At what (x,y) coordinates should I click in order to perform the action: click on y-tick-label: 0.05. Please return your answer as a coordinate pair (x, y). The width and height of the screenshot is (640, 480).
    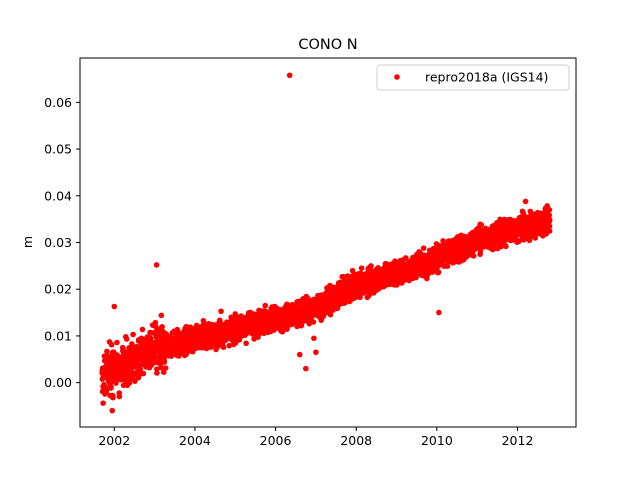
    Looking at the image, I should click on (58, 149).